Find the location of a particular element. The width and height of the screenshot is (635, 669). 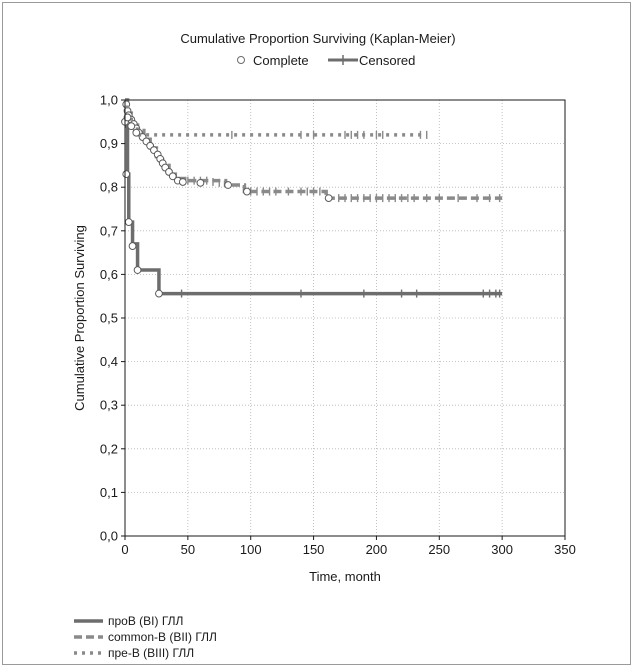

y-tick-label-6: 0,6 is located at coordinates (109, 274).